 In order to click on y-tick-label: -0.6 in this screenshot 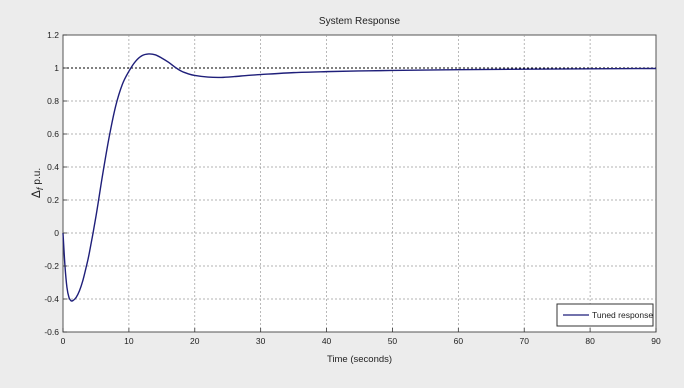, I will do `click(51, 332)`.